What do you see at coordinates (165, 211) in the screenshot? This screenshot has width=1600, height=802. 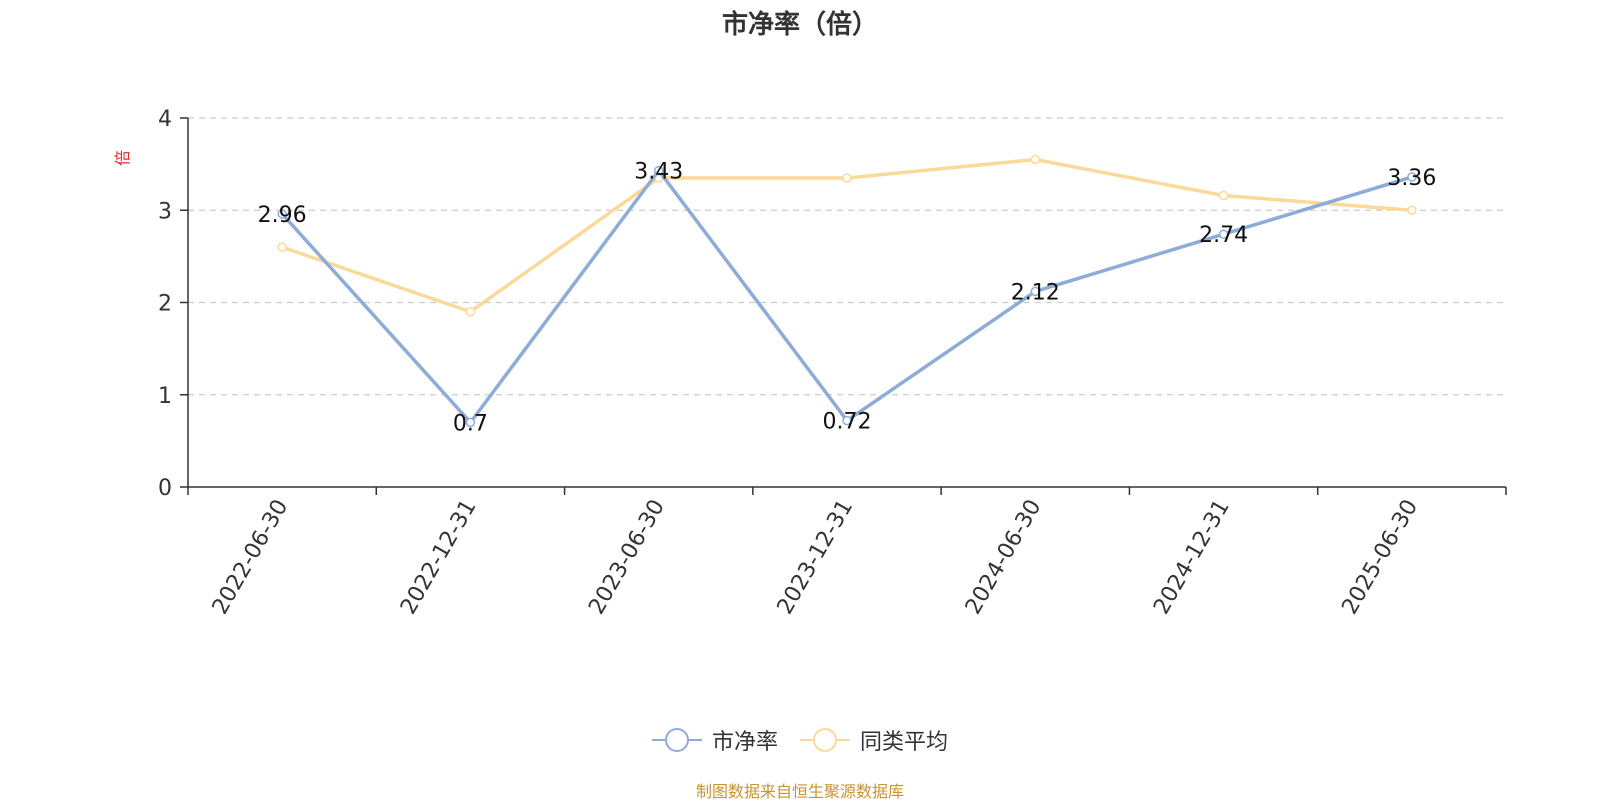 I see `y-tick-label: 3` at bounding box center [165, 211].